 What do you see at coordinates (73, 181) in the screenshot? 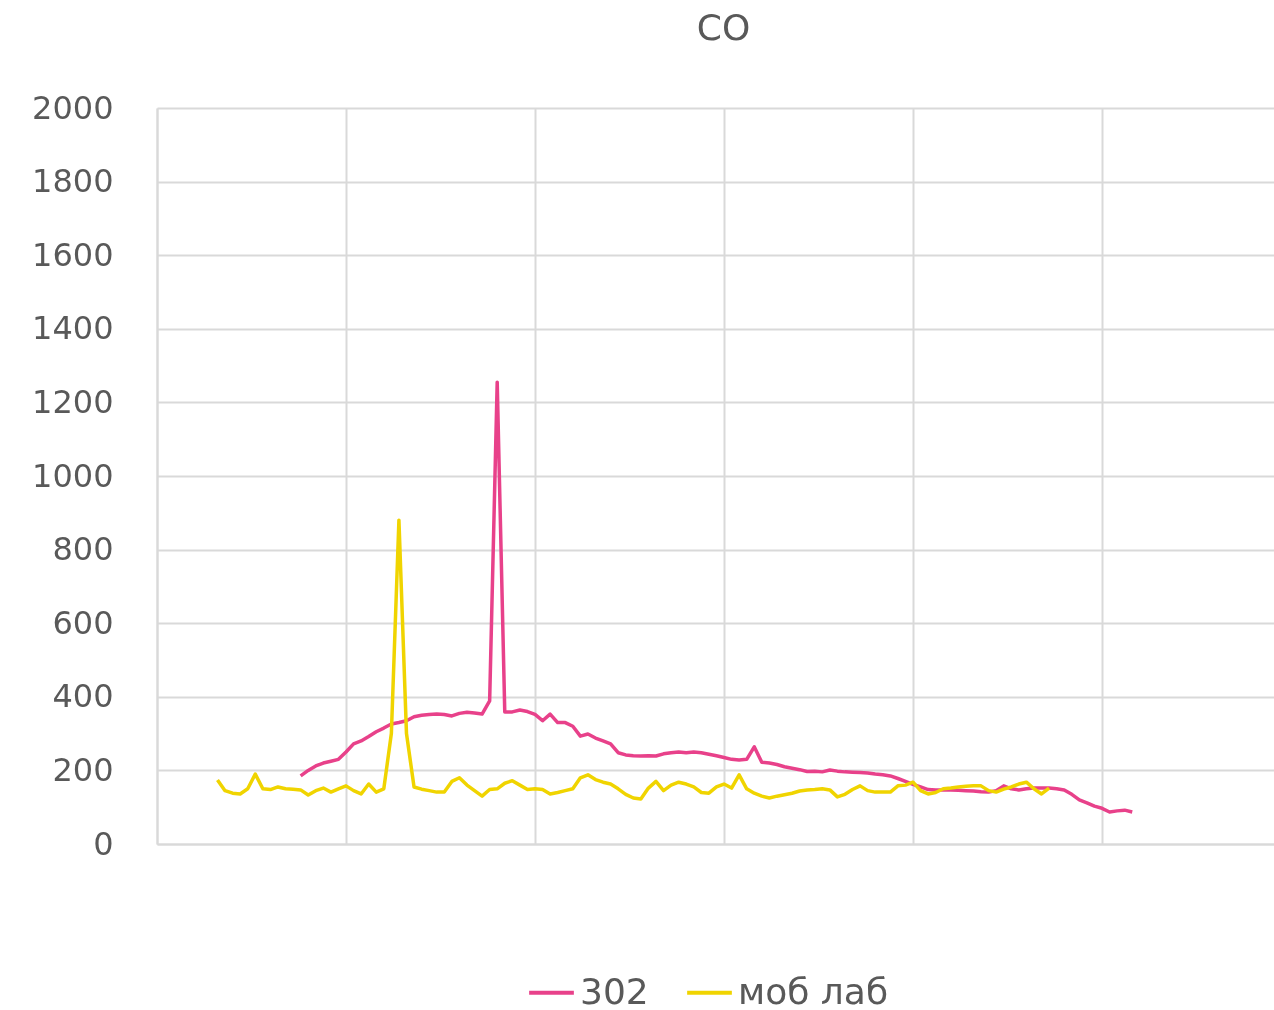
I see `y-tick-label: 1800` at bounding box center [73, 181].